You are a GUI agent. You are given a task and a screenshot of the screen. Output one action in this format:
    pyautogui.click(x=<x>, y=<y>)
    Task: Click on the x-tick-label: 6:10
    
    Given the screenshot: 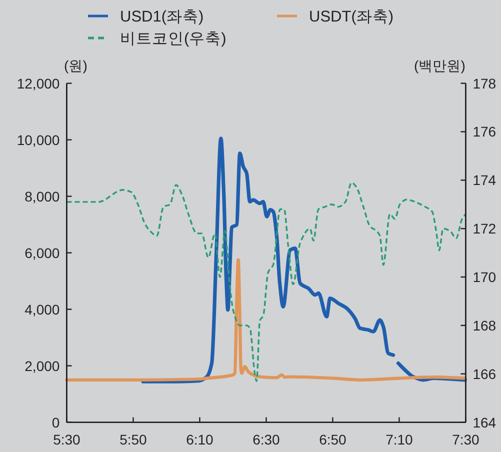 What is the action you would take?
    pyautogui.click(x=200, y=439)
    